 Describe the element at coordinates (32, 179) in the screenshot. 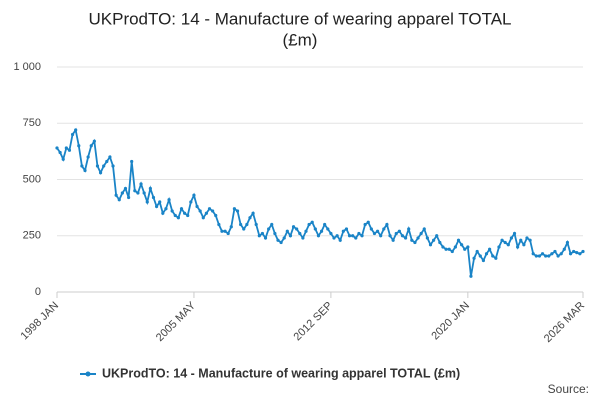

I see `y-tick-label: 500` at that location.